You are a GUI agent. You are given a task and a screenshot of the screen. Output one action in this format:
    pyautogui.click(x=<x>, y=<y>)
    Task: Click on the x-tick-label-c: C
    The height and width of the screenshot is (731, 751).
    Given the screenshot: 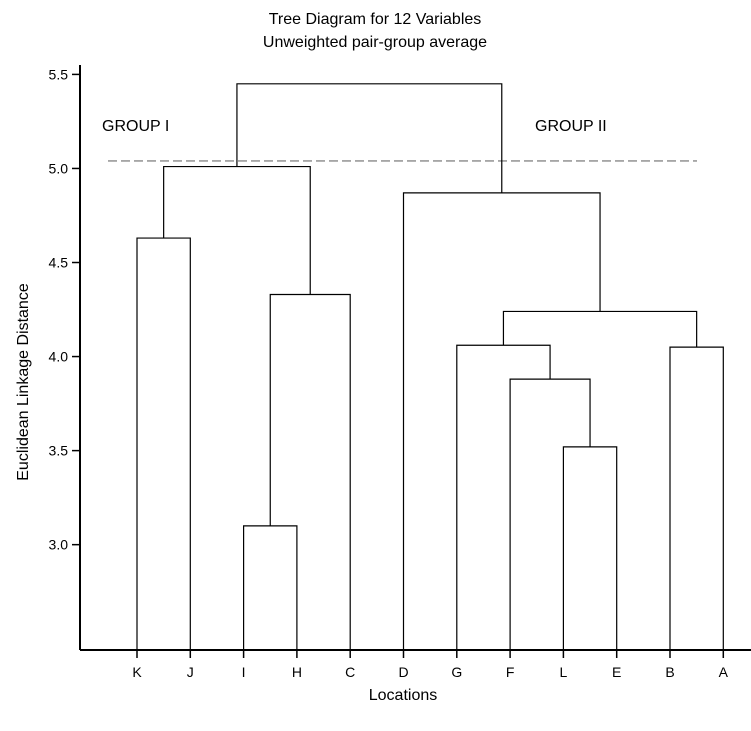 What is the action you would take?
    pyautogui.click(x=350, y=672)
    